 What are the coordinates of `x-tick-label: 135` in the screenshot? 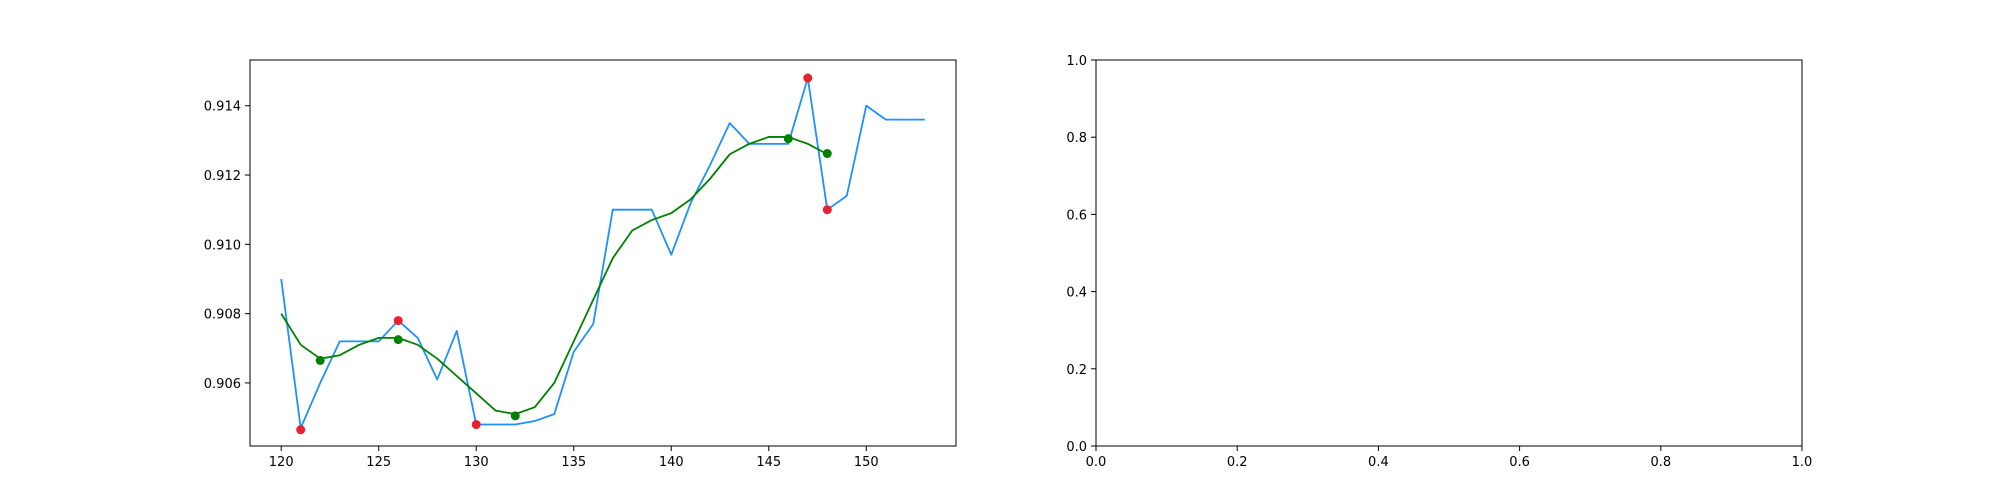 It's located at (573, 462).